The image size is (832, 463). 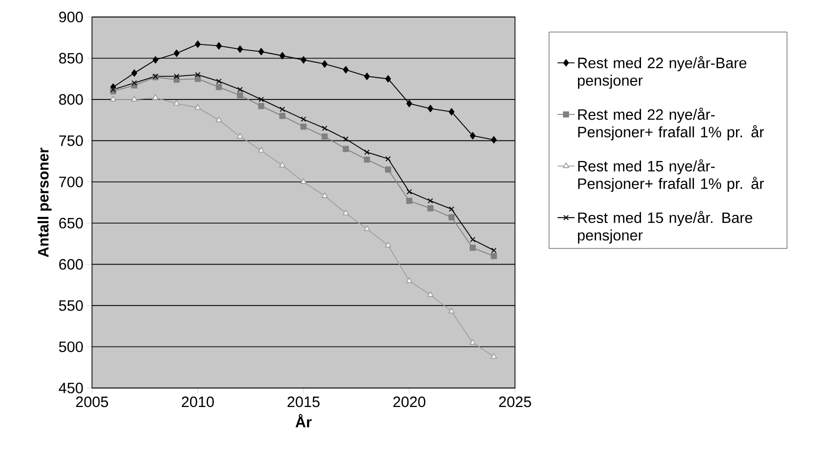 I want to click on legend-label: Rest med 15 nye/år. Bare pensjoner, so click(x=665, y=227).